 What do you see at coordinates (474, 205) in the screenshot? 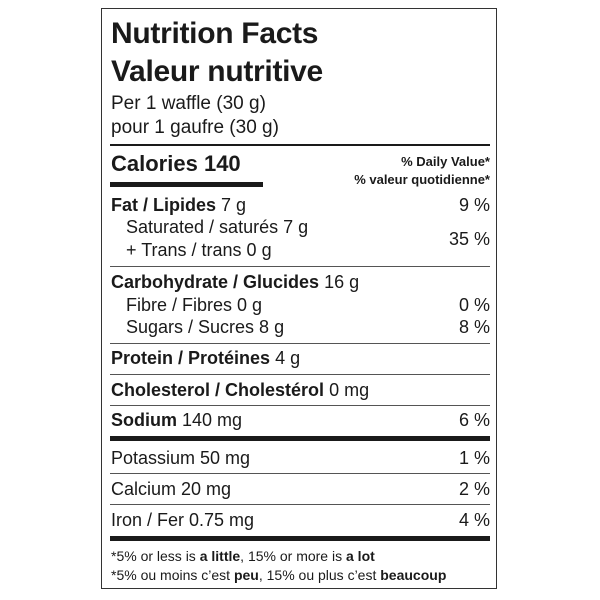
I see `fat-dv: 9 %` at bounding box center [474, 205].